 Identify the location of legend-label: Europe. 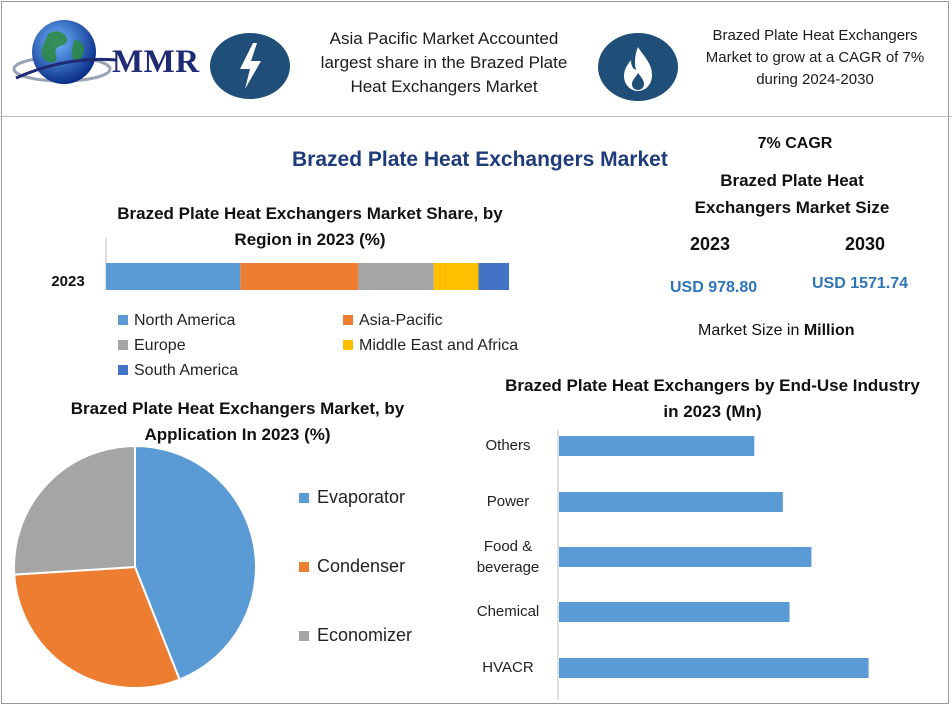
(160, 345).